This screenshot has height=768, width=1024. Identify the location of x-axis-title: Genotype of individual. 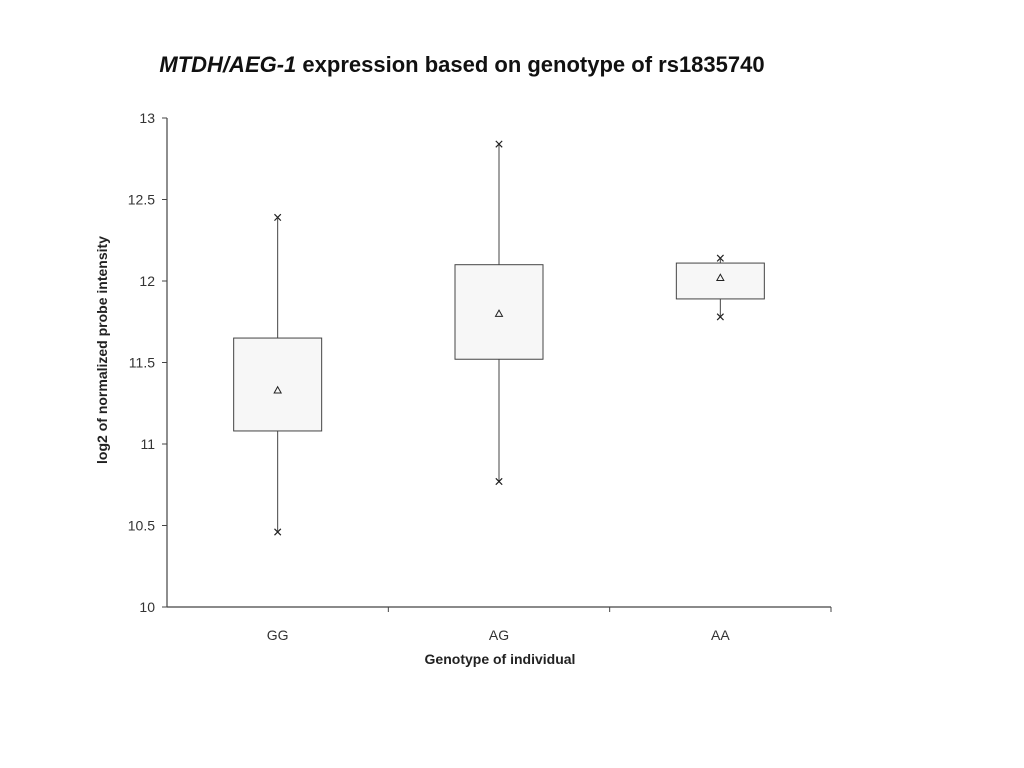
(500, 659).